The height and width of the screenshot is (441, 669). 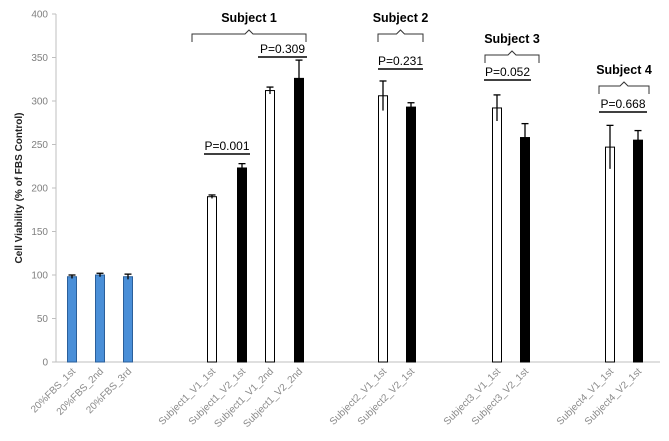 I want to click on y-tick-label: 200, so click(x=39, y=189).